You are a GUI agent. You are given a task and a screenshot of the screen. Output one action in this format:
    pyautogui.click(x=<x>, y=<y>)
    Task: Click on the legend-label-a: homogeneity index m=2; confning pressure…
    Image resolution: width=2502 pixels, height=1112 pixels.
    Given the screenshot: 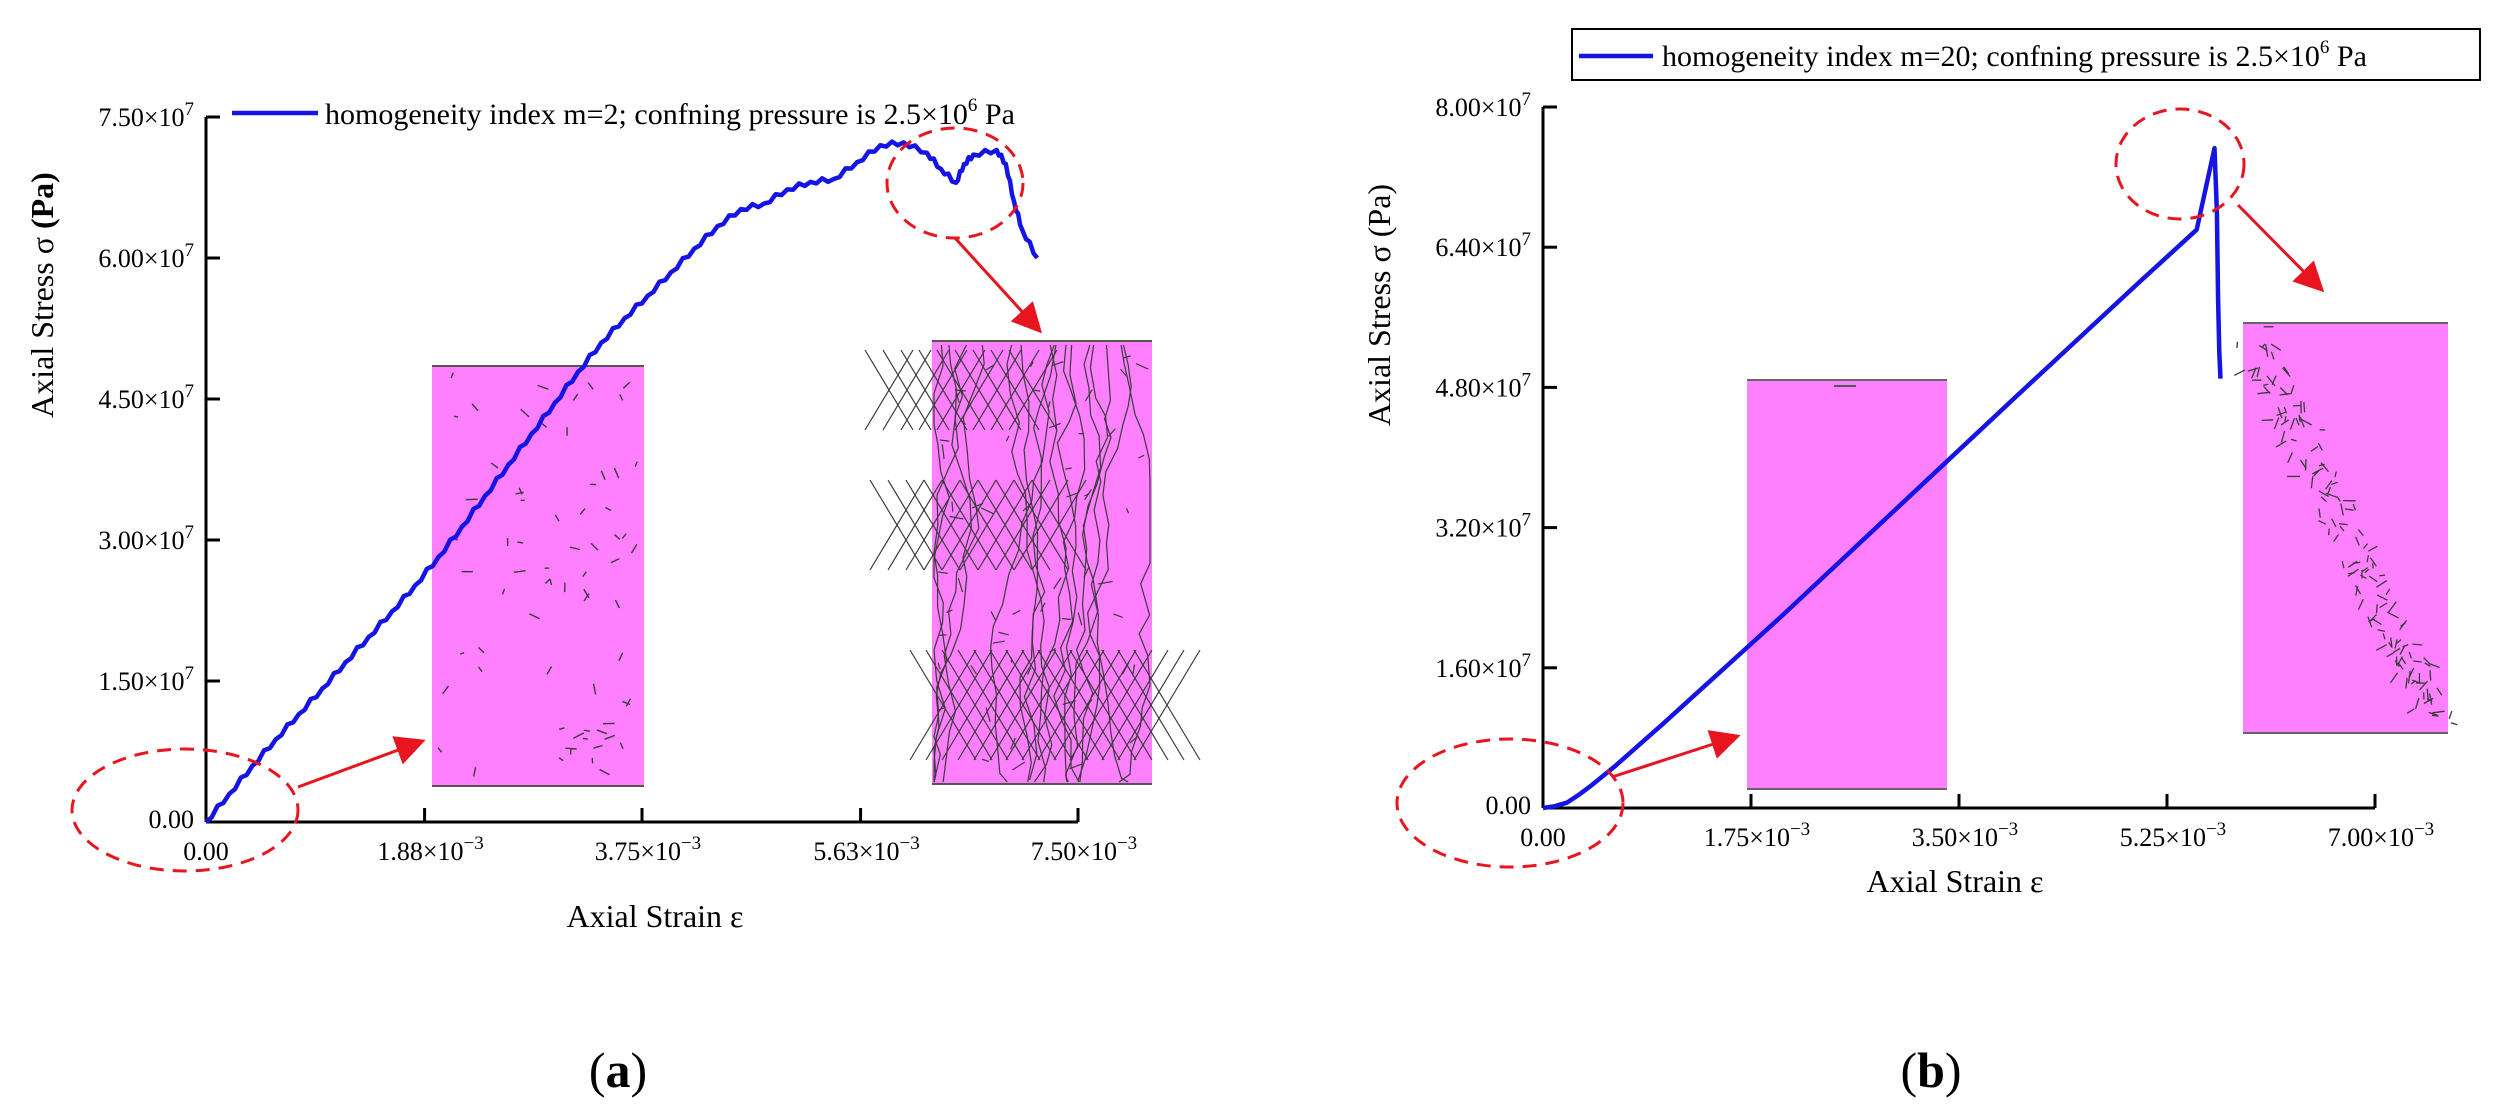 What is the action you would take?
    pyautogui.click(x=670, y=113)
    